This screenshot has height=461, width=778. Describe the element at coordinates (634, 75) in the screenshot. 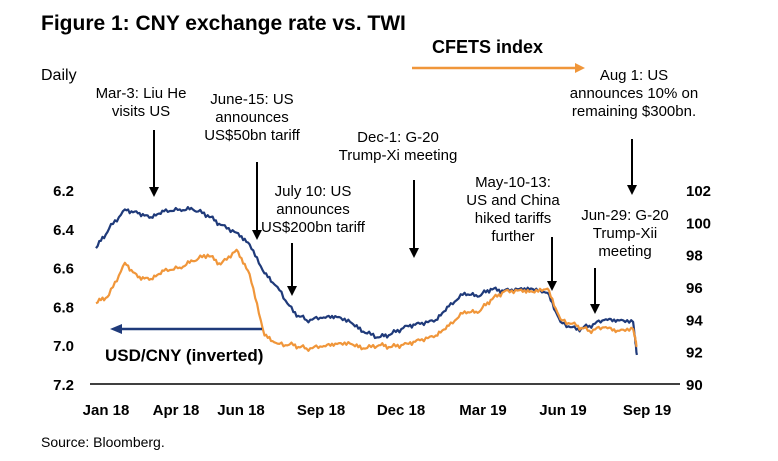

I see `annotation-line: Aug 1: US` at that location.